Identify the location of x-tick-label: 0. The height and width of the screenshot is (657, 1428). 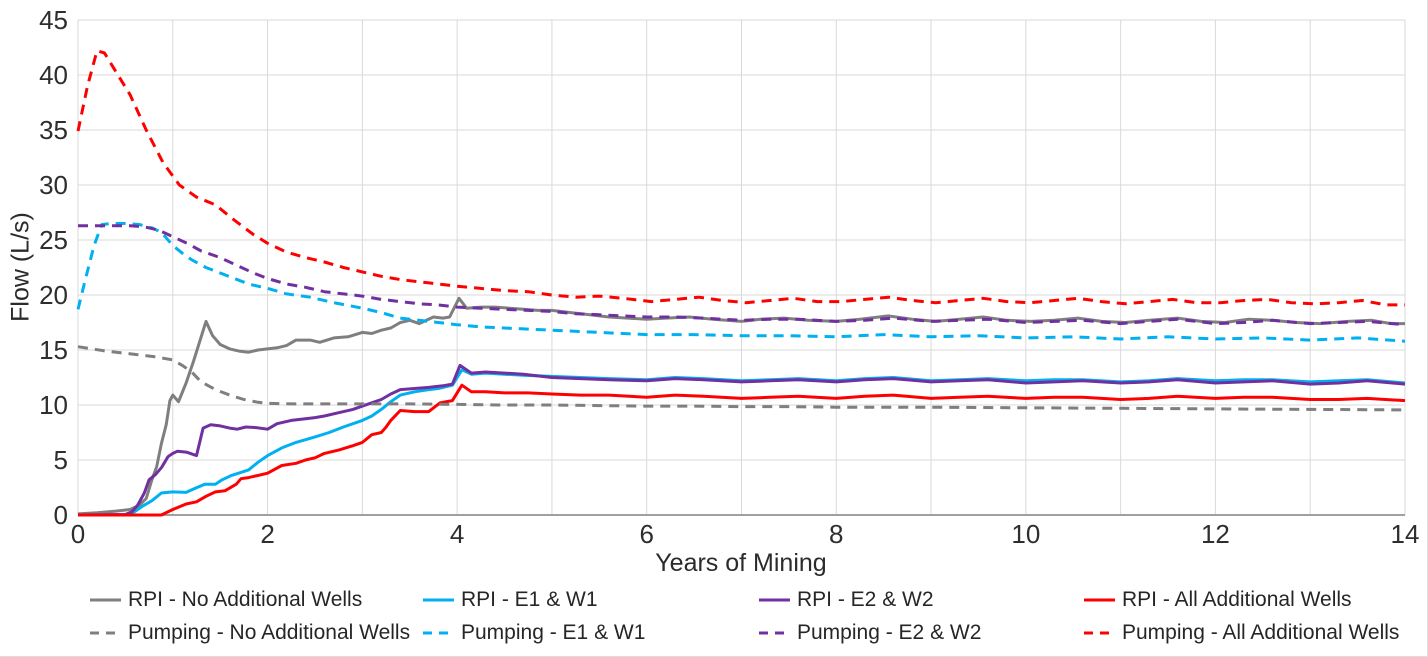
(78, 534).